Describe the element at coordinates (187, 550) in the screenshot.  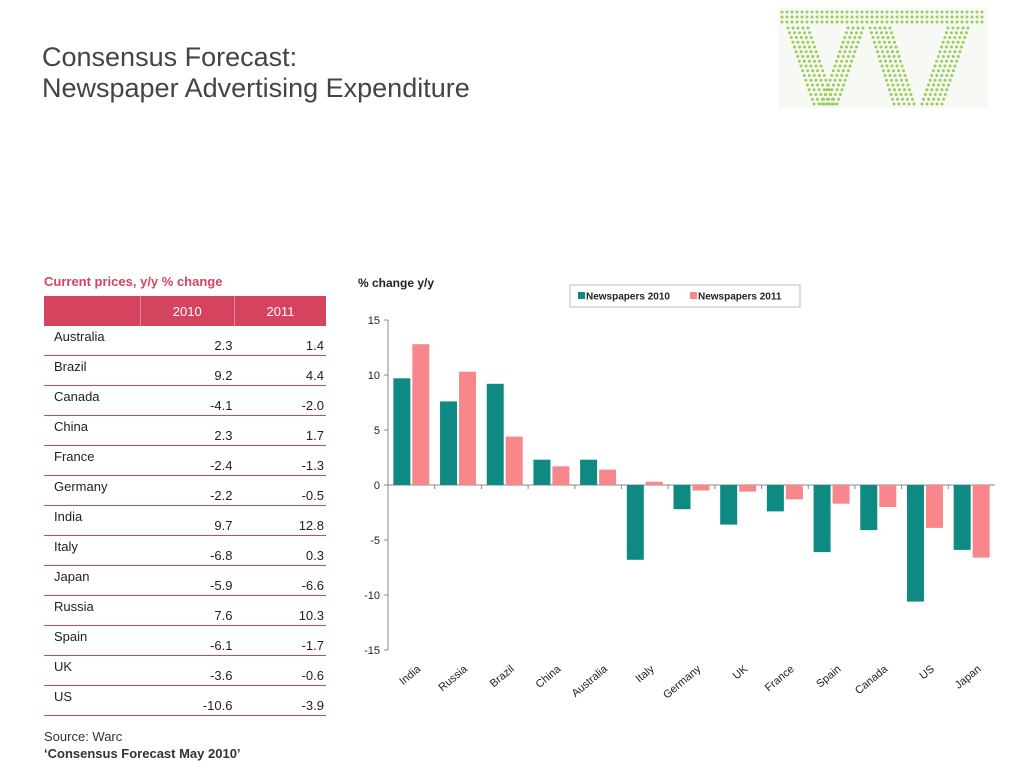
I see `cell-2010: -6.8` at that location.